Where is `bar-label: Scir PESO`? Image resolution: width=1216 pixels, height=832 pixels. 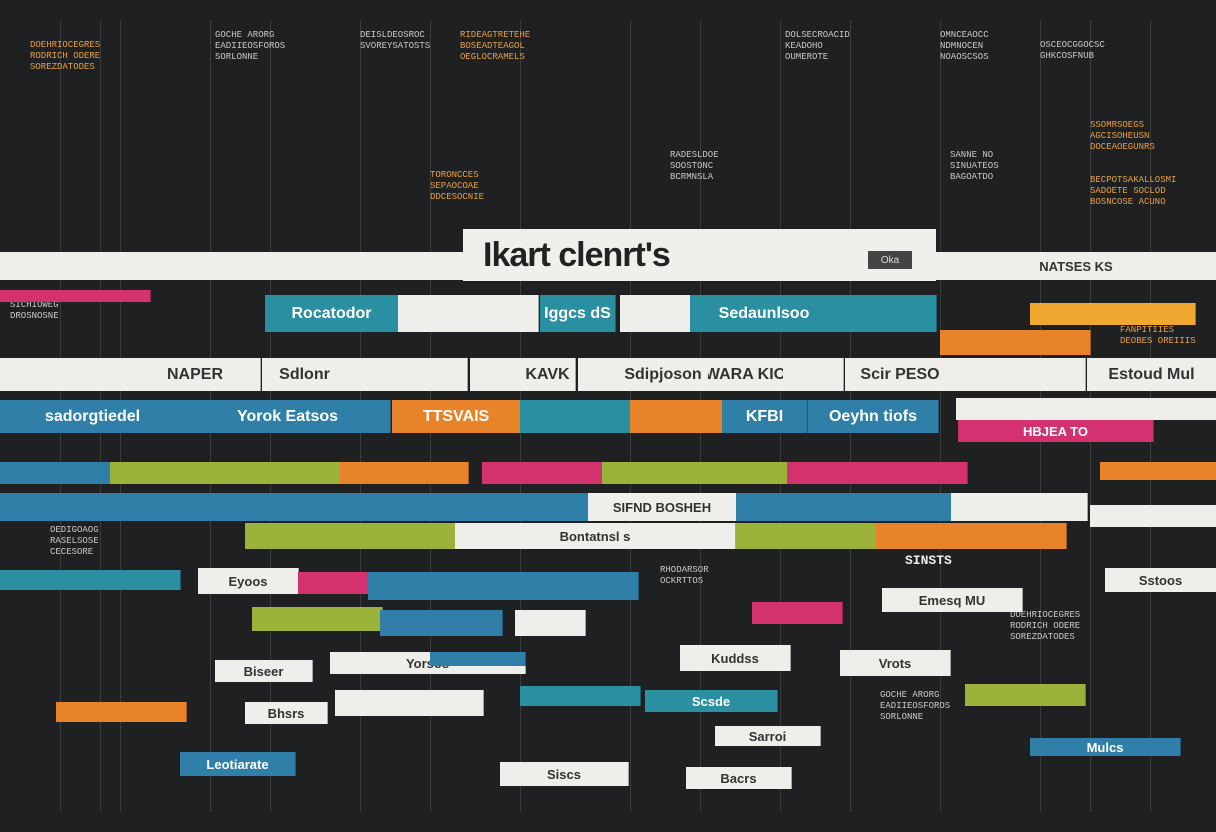 bar-label: Scir PESO is located at coordinates (900, 374).